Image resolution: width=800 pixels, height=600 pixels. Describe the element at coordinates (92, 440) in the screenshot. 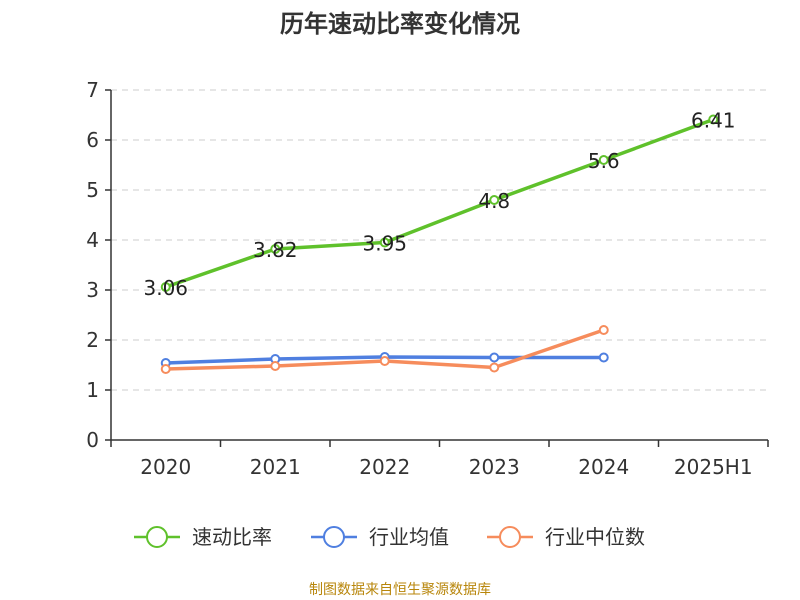

I see `y-tick-label: 0` at that location.